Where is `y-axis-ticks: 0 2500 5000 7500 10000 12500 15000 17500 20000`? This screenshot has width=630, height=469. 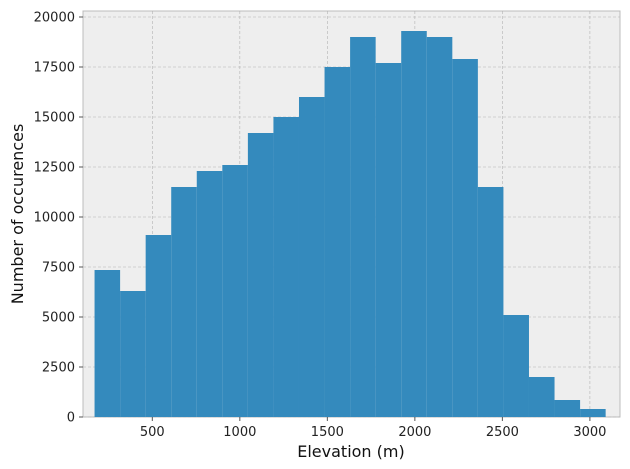
y-axis-ticks: 0 2500 5000 7500 10000 12500 15000 17500 20000 is located at coordinates (58, 218).